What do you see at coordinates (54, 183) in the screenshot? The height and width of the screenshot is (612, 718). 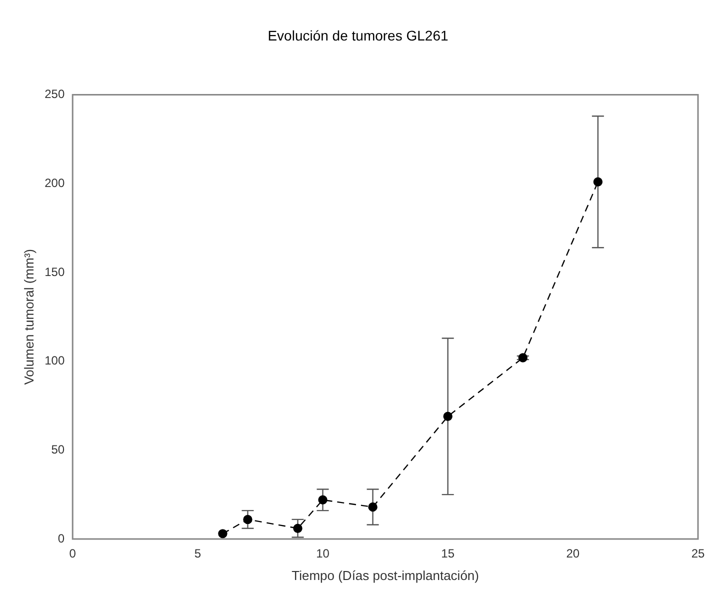 I see `y-tick-label: 200` at bounding box center [54, 183].